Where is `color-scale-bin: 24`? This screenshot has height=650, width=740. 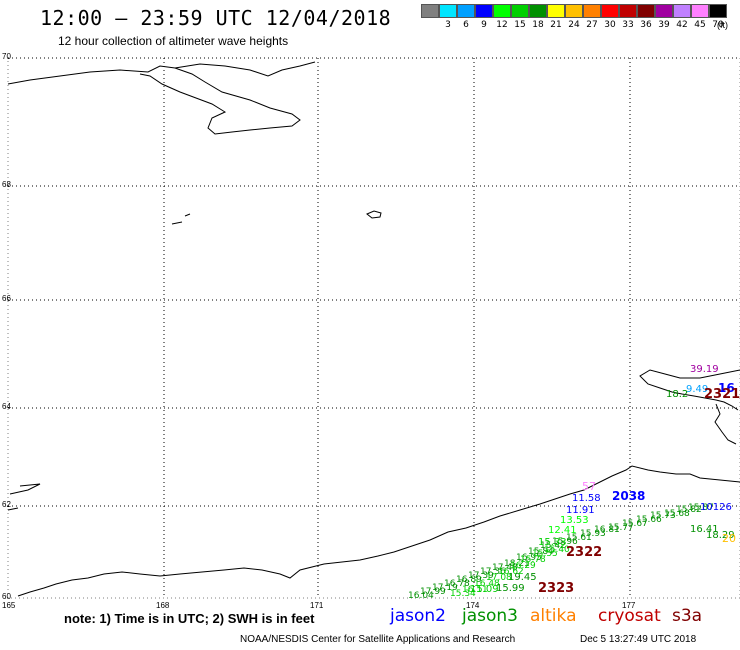 color-scale-bin: 24 is located at coordinates (574, 17).